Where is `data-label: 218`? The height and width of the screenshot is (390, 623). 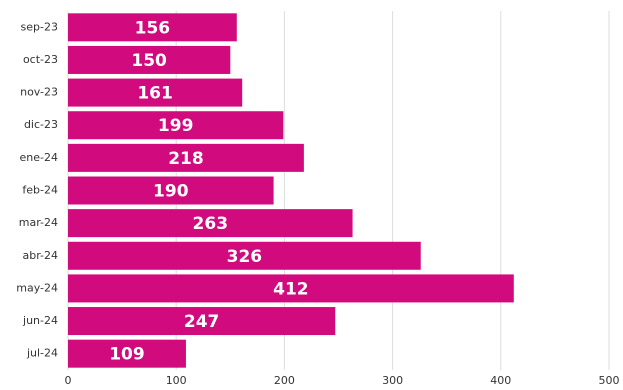
data-label: 218 is located at coordinates (186, 159).